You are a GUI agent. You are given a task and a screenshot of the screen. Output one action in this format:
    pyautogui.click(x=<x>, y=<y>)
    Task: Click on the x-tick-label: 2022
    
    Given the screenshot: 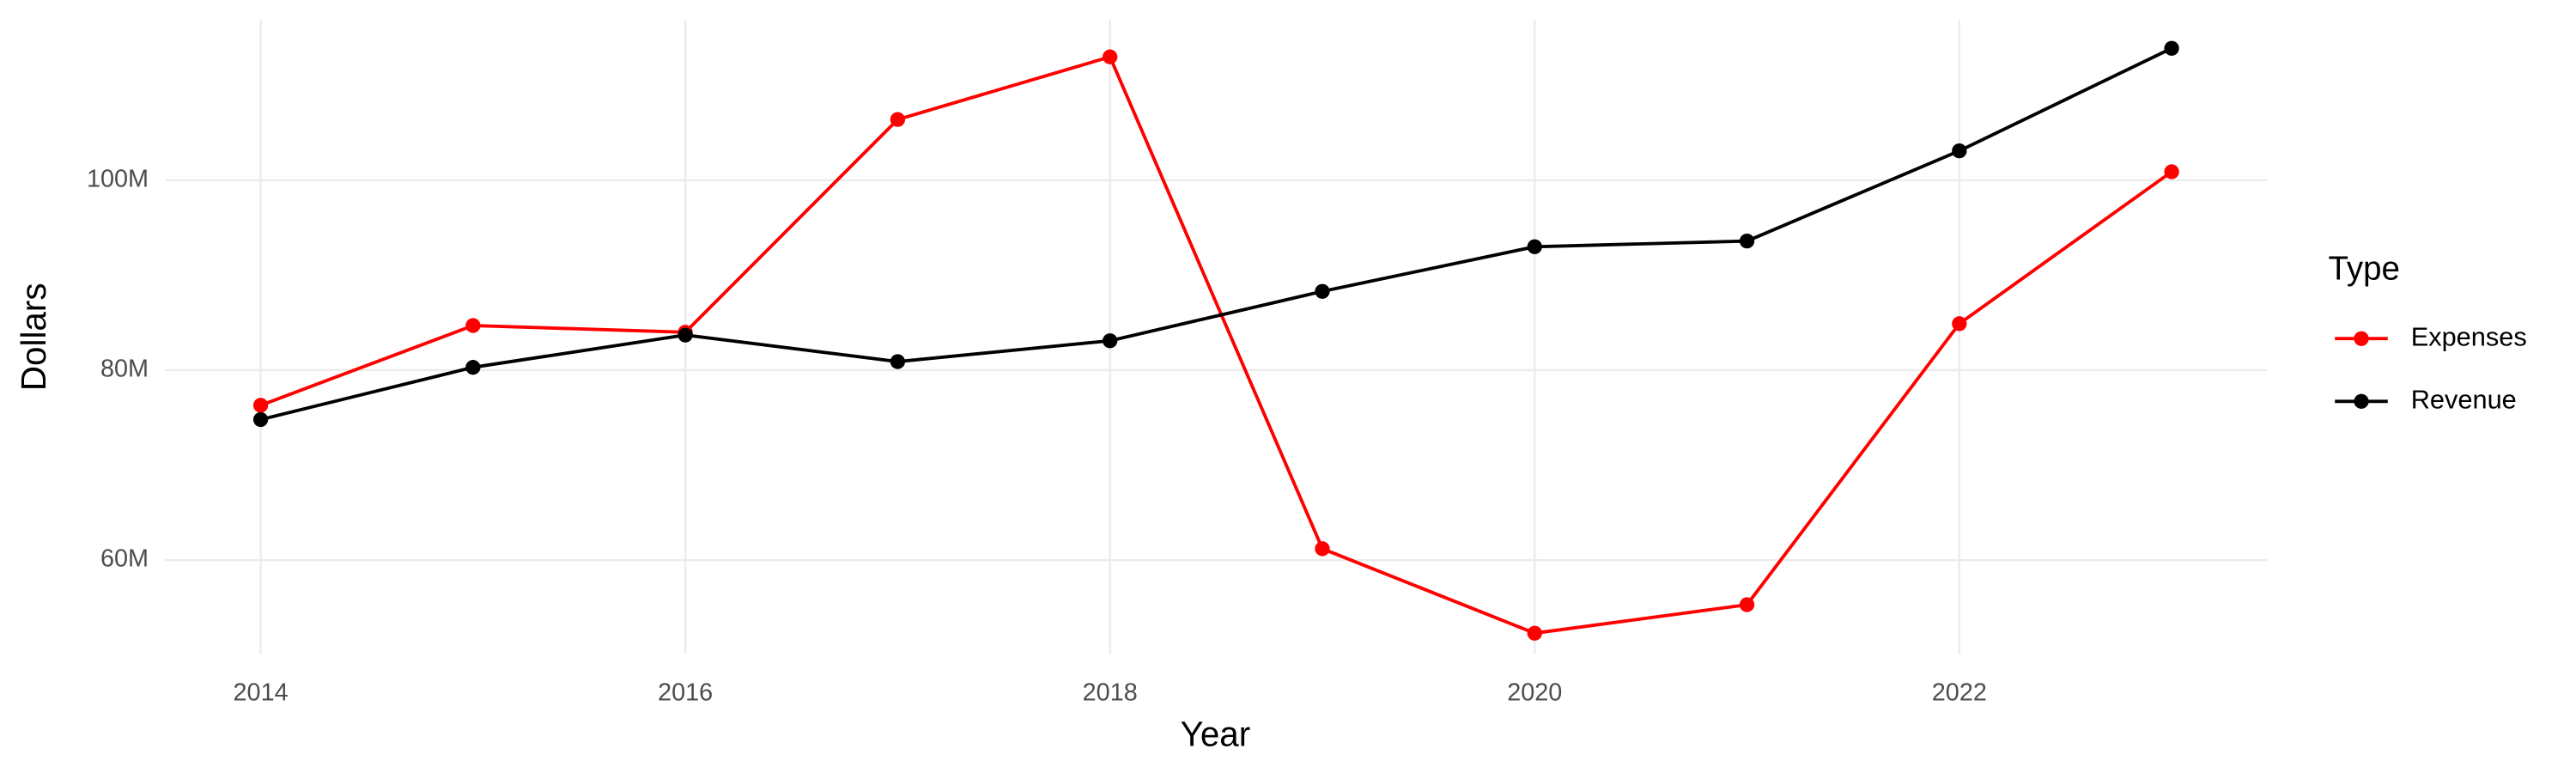 What is the action you would take?
    pyautogui.click(x=1960, y=692)
    